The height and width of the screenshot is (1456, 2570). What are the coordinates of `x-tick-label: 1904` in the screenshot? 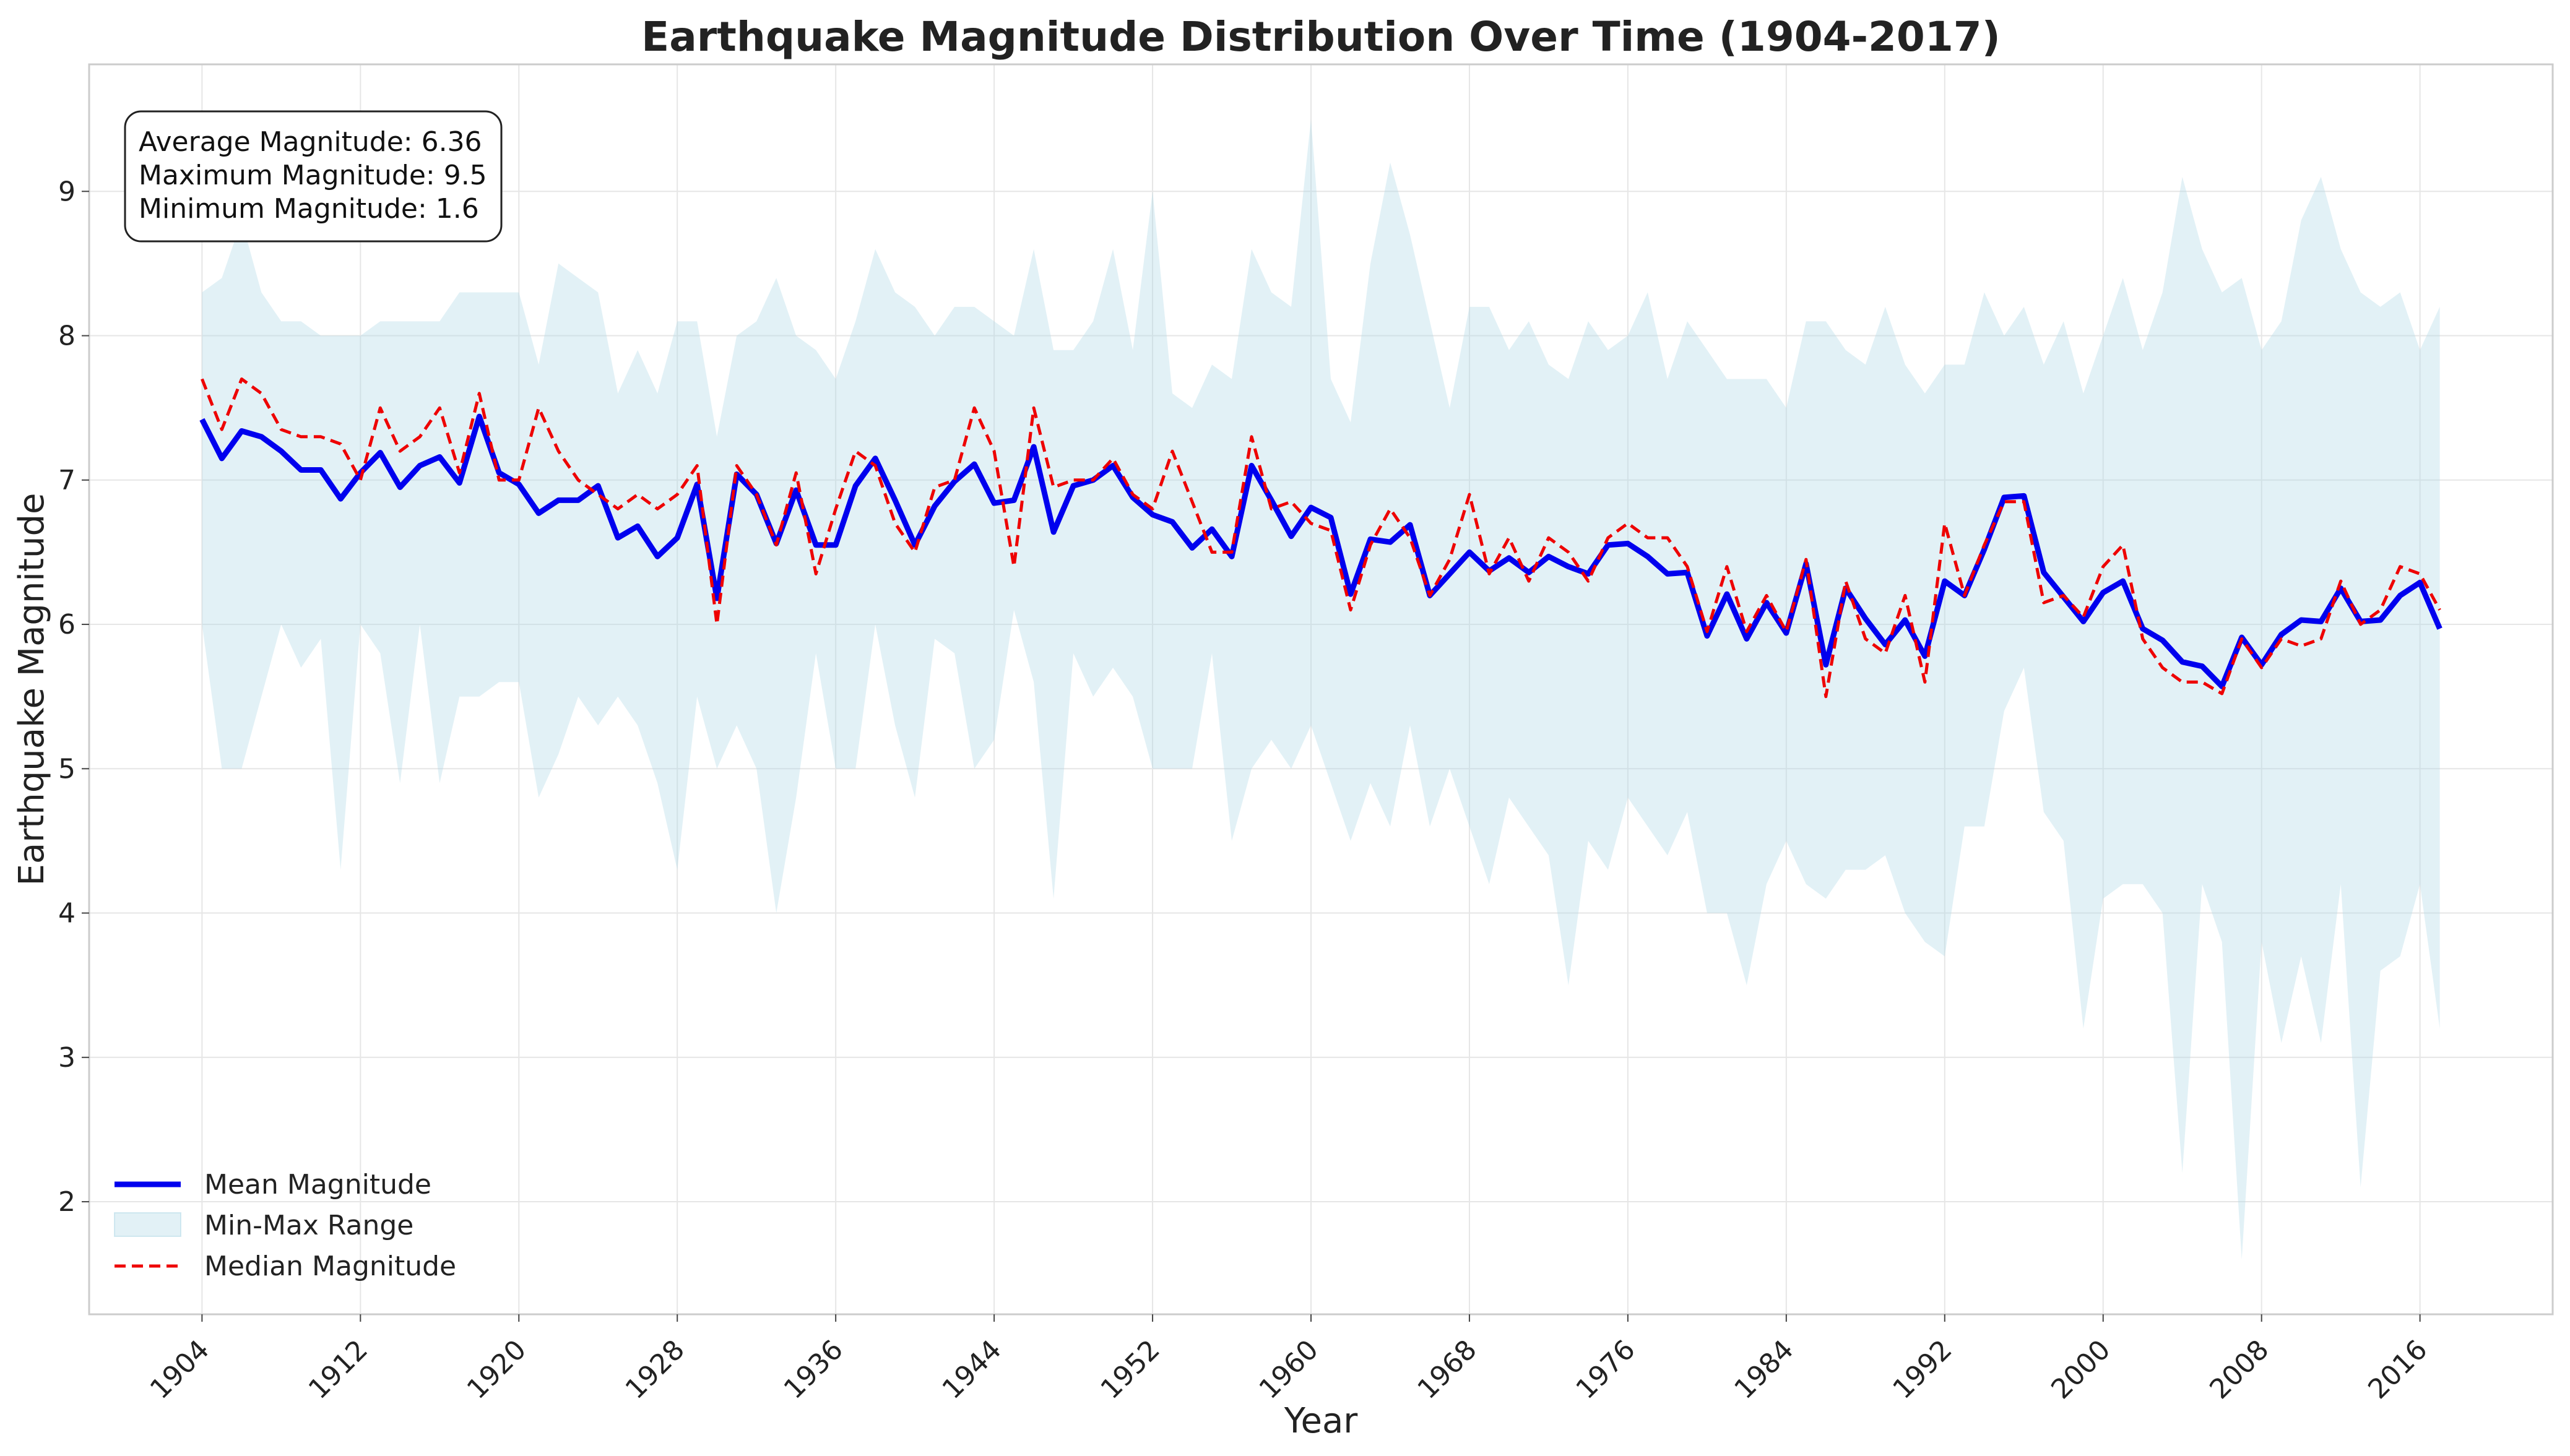 It's located at (180, 1369).